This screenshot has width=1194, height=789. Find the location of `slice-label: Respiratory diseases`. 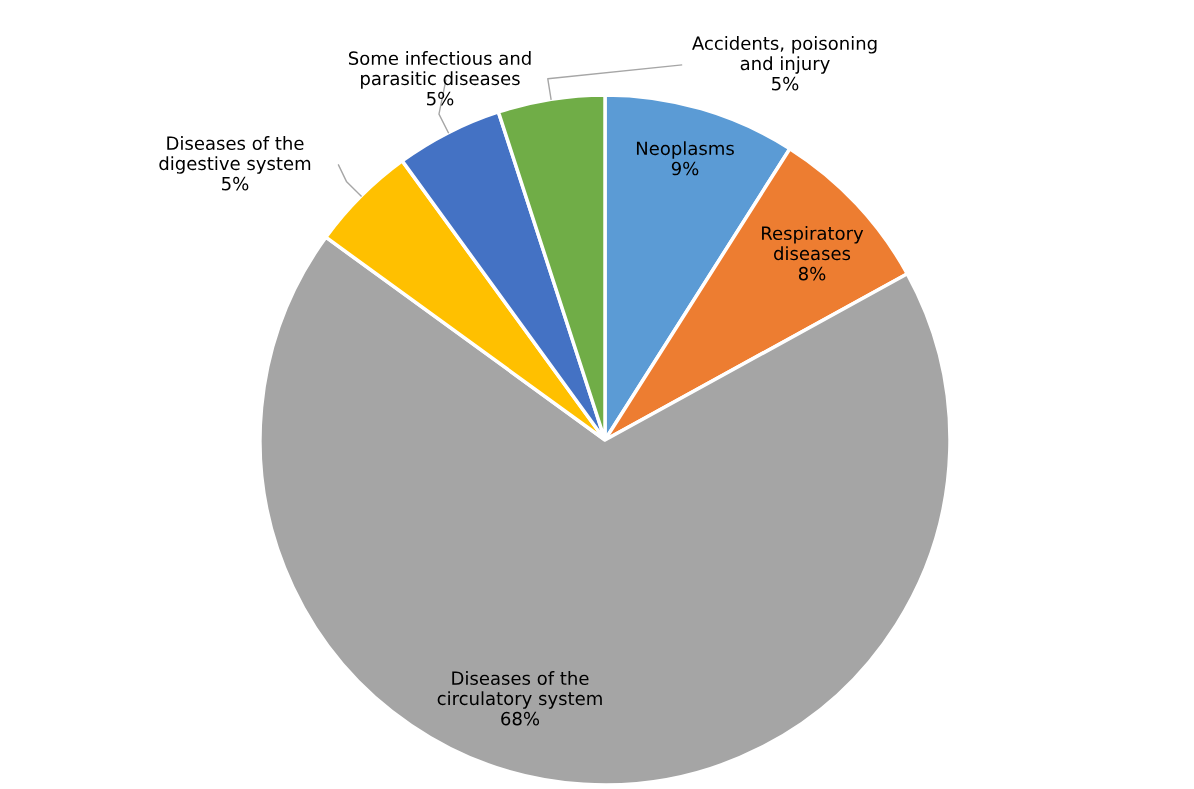

slice-label: Respiratory diseases is located at coordinates (813, 243).